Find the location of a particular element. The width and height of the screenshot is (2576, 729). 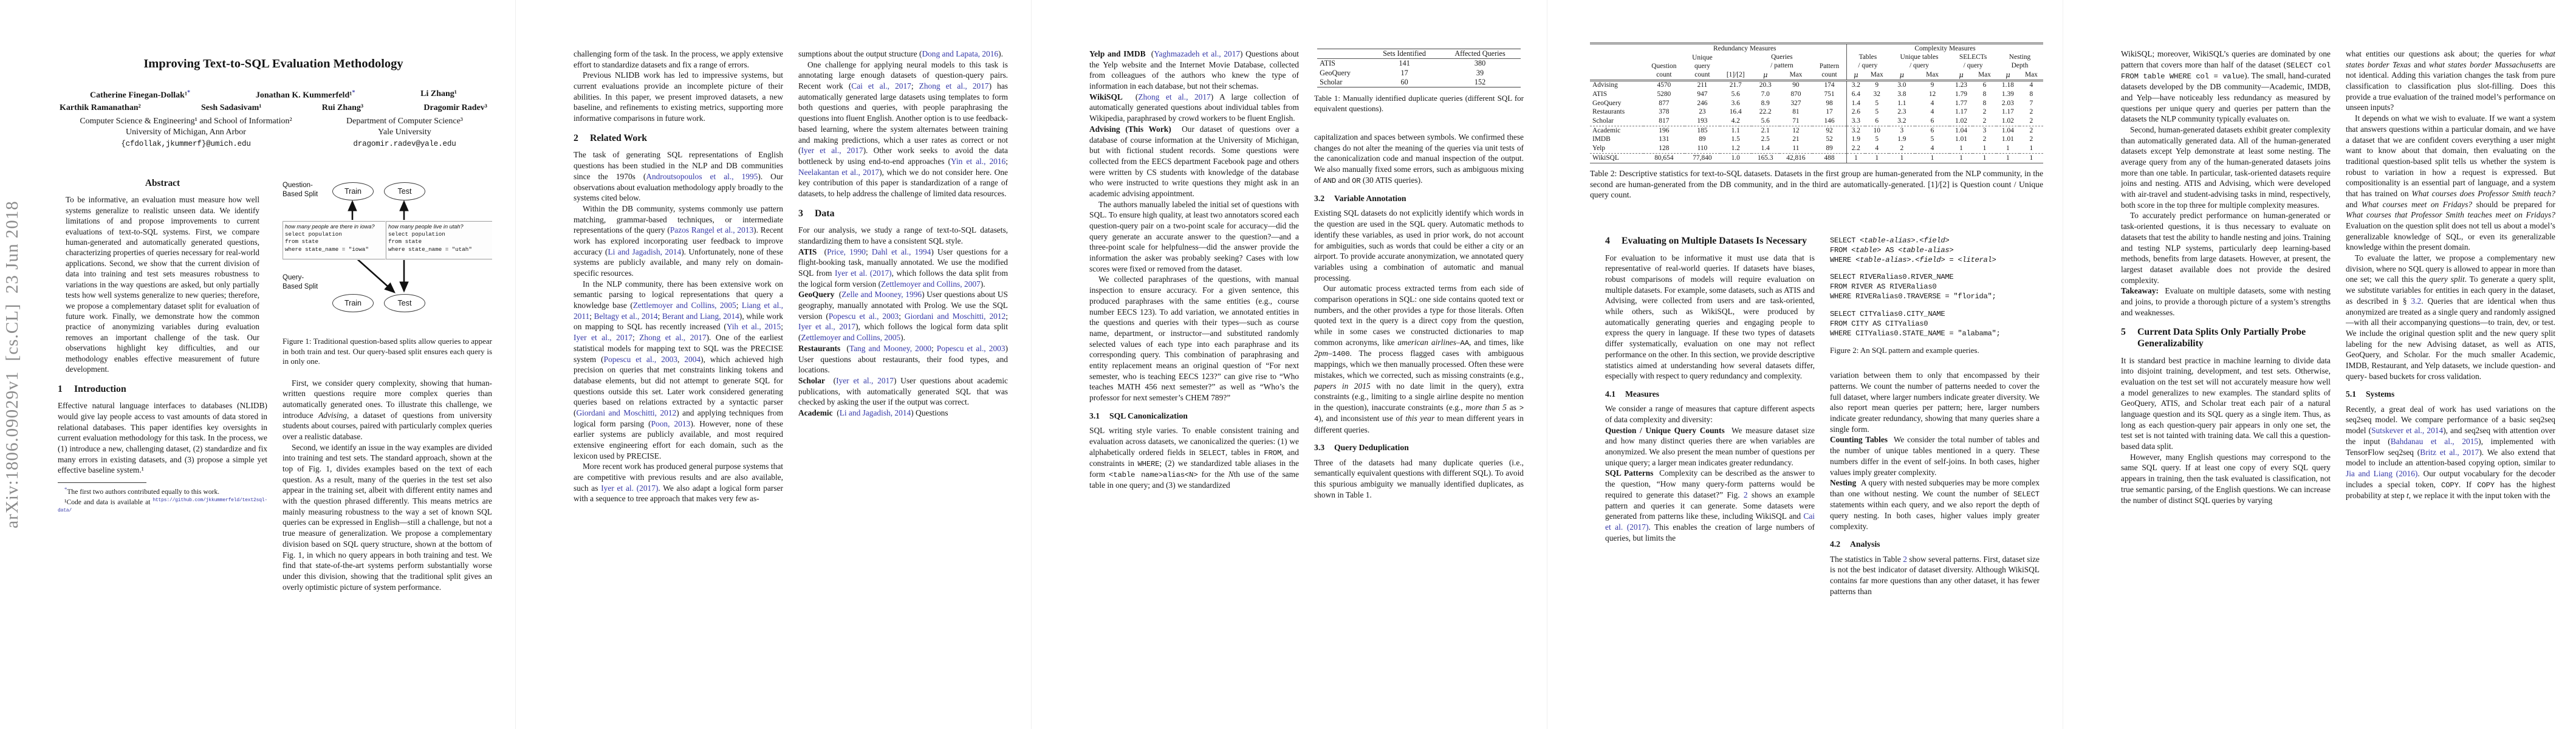

table1-header: Sets Identified is located at coordinates (1405, 55).